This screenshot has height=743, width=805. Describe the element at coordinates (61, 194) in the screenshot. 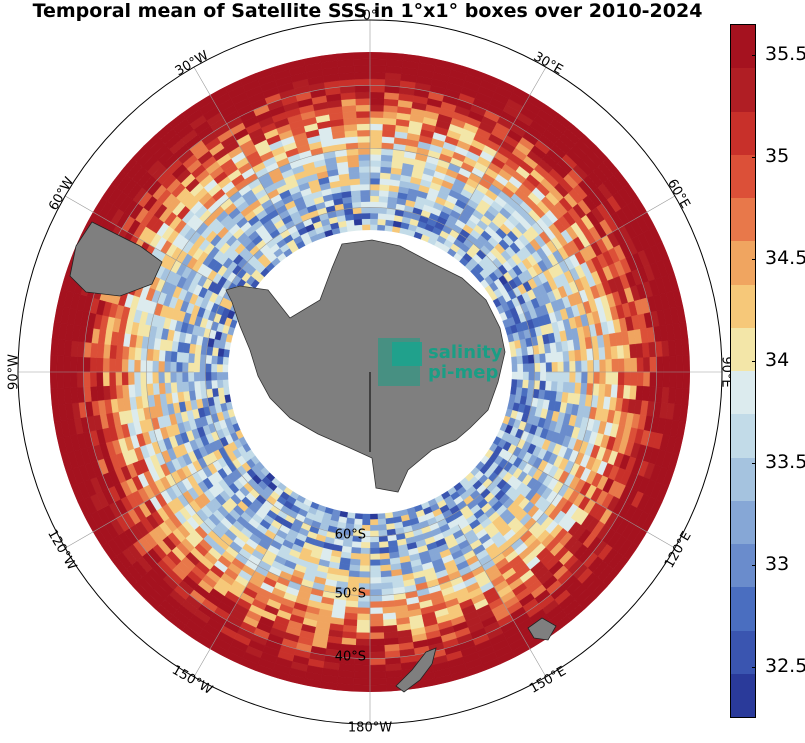

I see `longitude-label: 60°W` at that location.